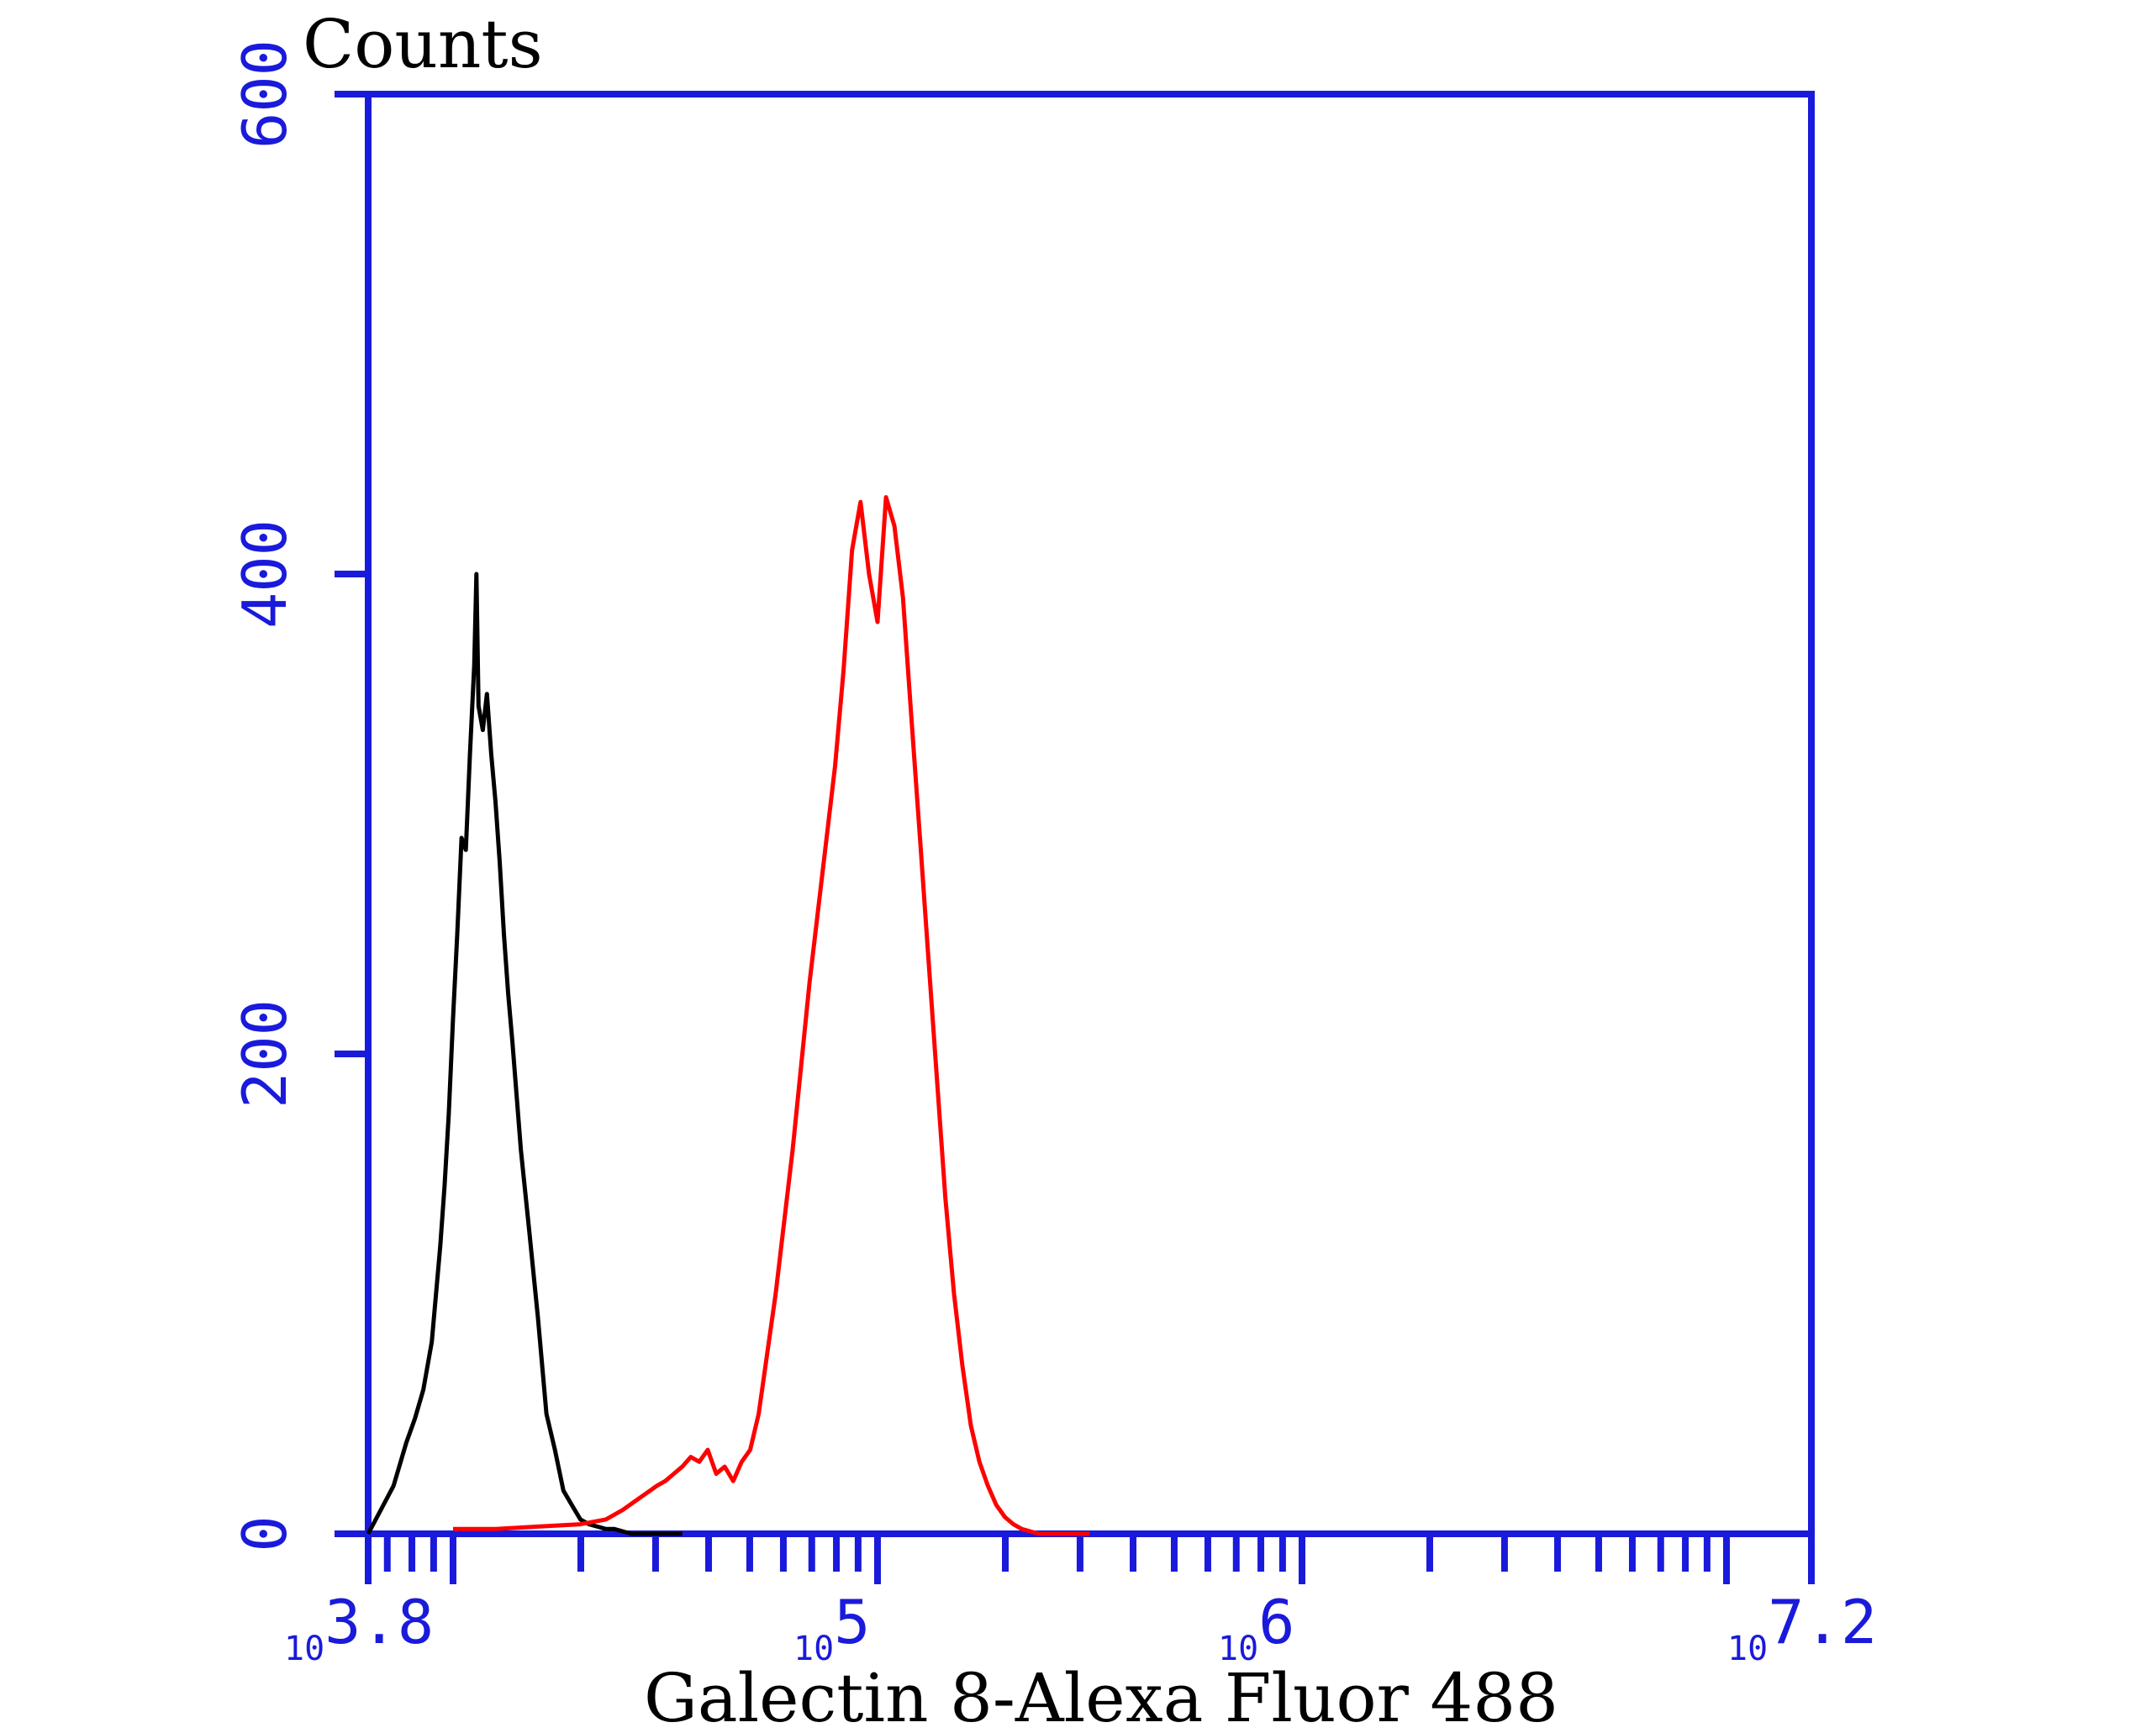 The height and width of the screenshot is (1733, 2156). I want to click on x-tick-exponent: 7.2, so click(1823, 1622).